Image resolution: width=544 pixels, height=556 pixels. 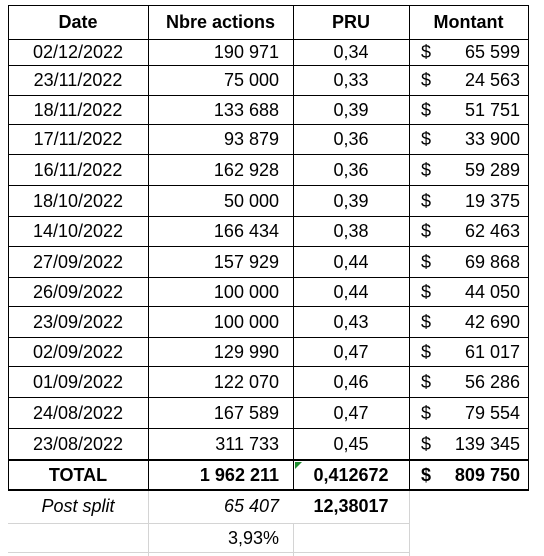 I want to click on row-montant-text: 61 017, so click(x=492, y=351).